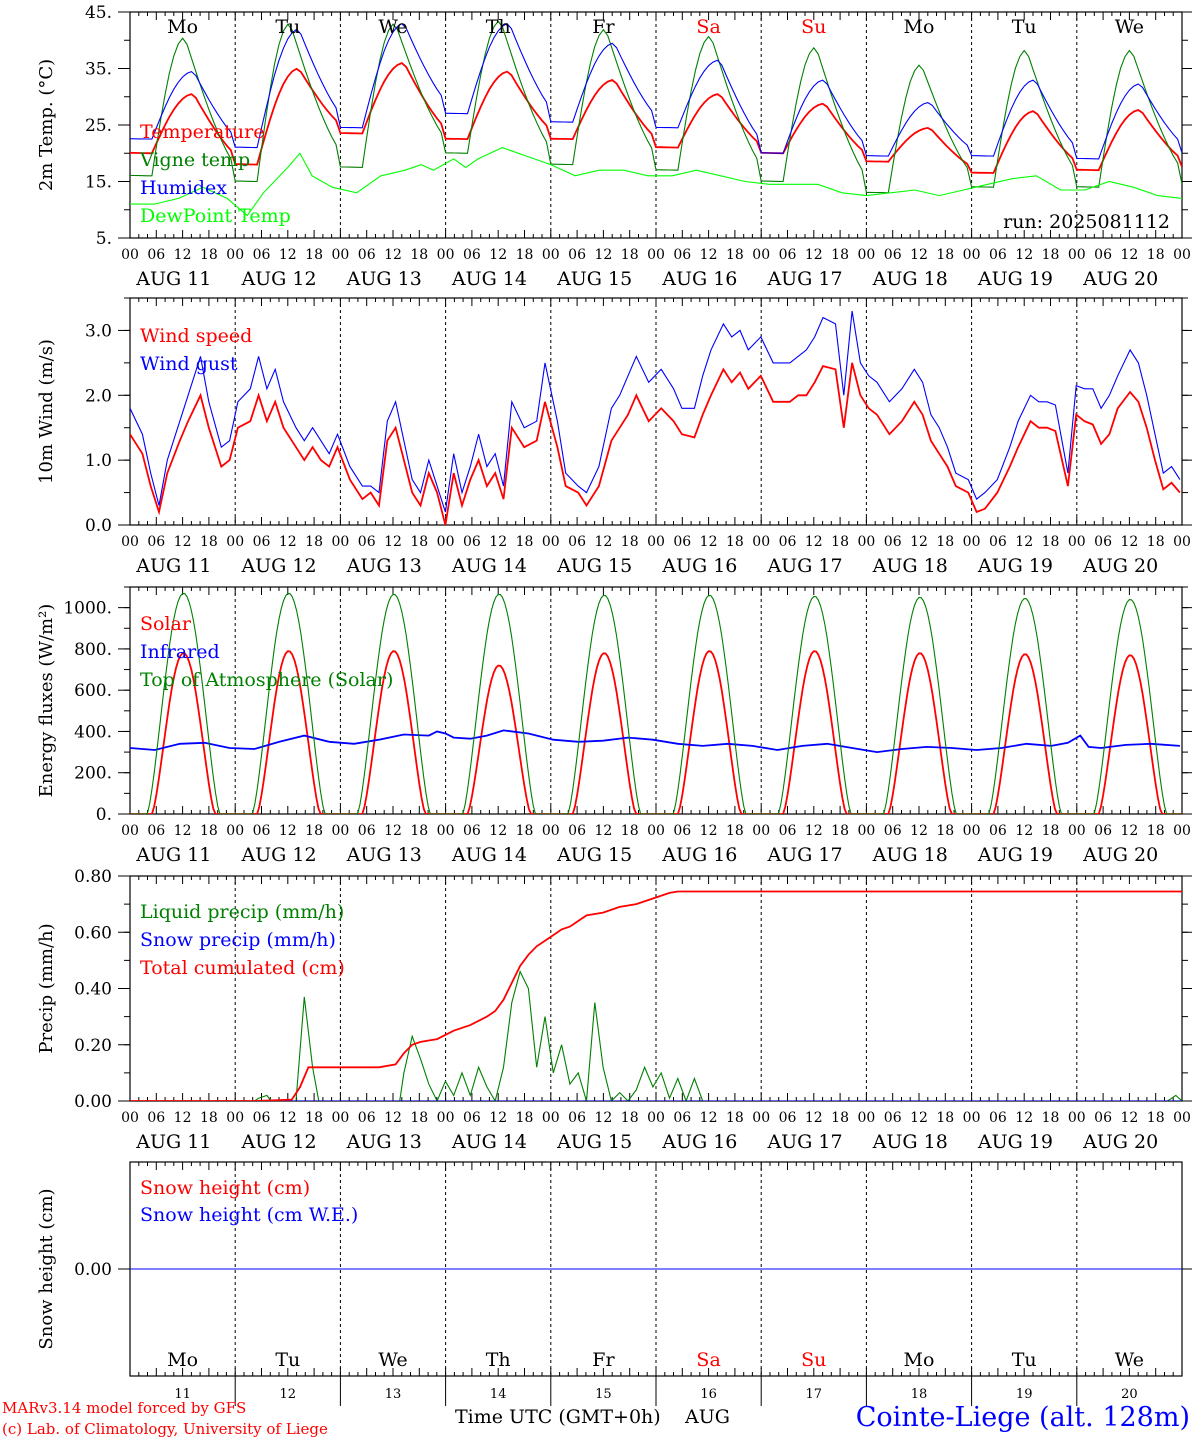 This screenshot has width=1194, height=1440. What do you see at coordinates (656, 1269) in the screenshot?
I see `x-tick-marks` at bounding box center [656, 1269].